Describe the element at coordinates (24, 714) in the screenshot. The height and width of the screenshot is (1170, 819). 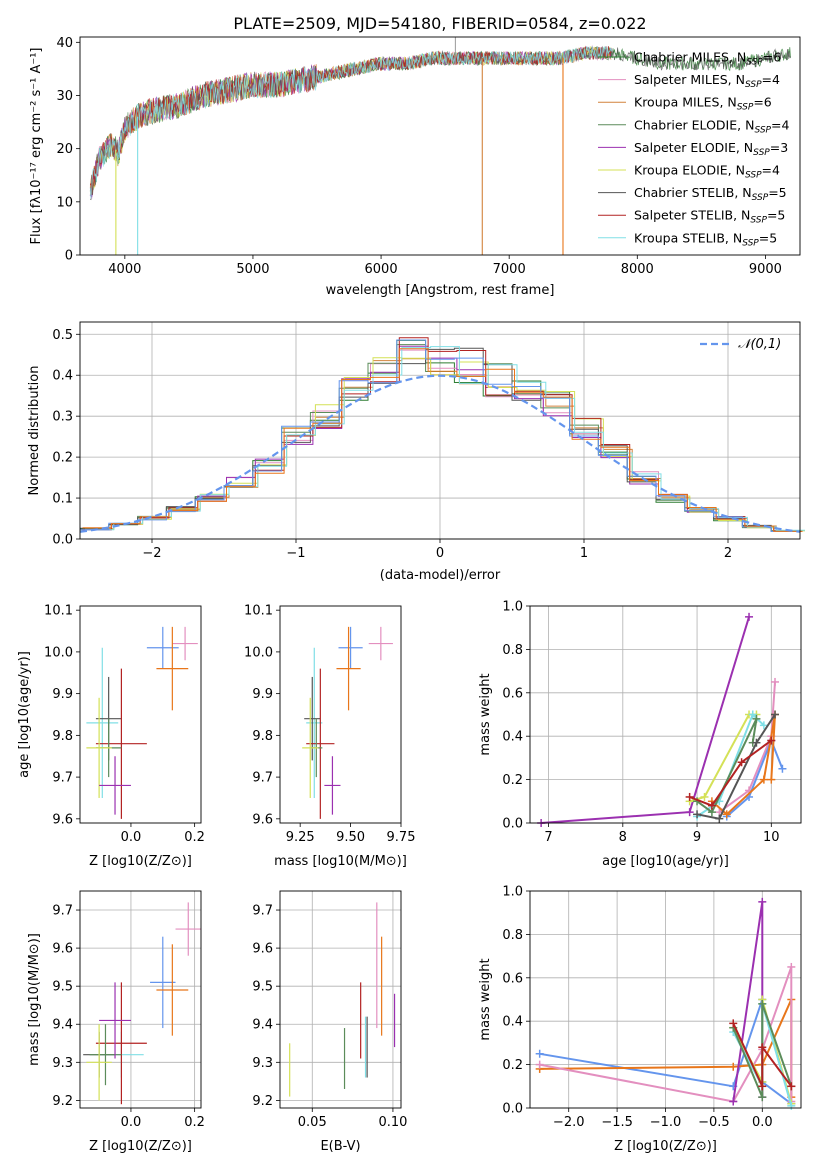
I see `y-axis-label: age [log10(age/yr)]` at that location.